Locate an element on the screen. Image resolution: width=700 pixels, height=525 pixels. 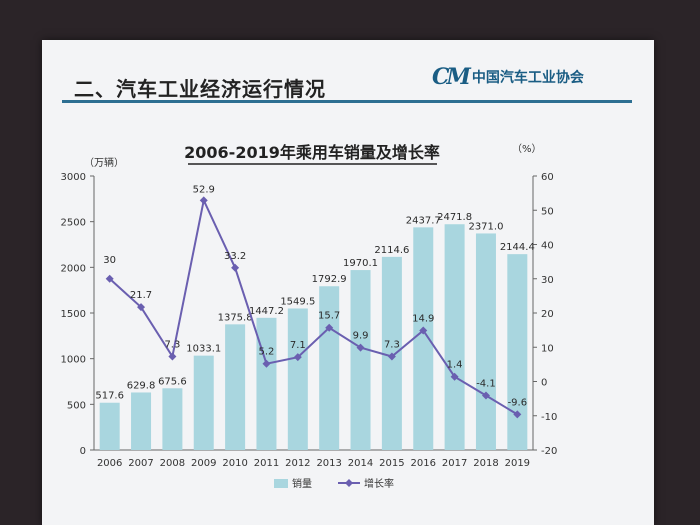
growth-data-label: 14.9 is located at coordinates (423, 318).